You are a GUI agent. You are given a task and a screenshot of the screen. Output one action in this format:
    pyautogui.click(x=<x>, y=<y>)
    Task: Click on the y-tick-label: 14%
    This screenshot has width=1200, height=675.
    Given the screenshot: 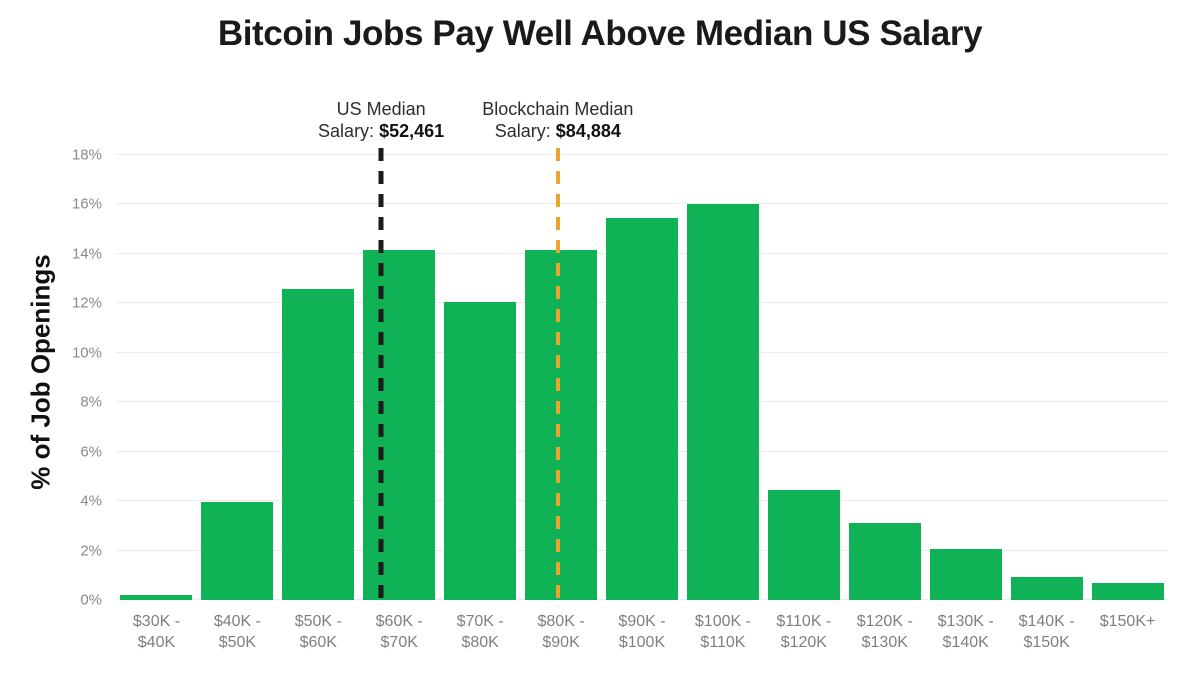 What is the action you would take?
    pyautogui.click(x=86, y=254)
    